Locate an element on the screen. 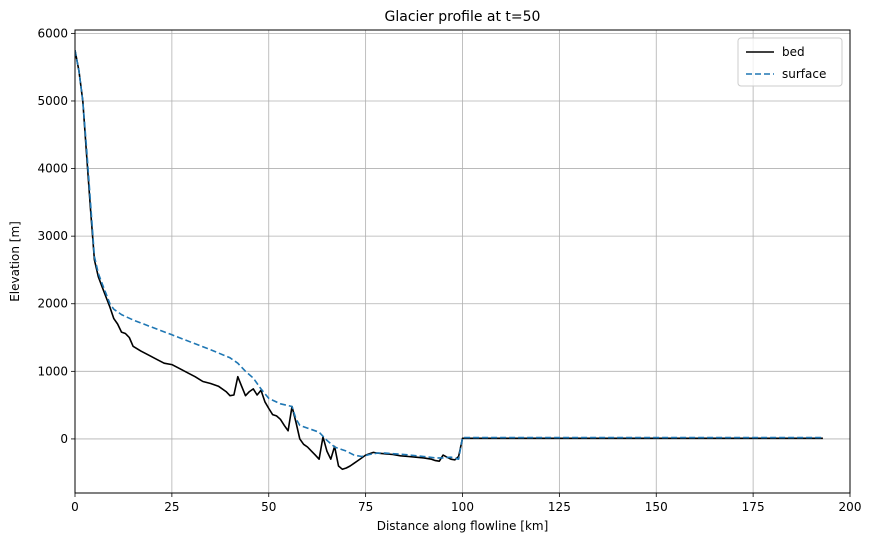  x-tick-label: 100 is located at coordinates (462, 507).